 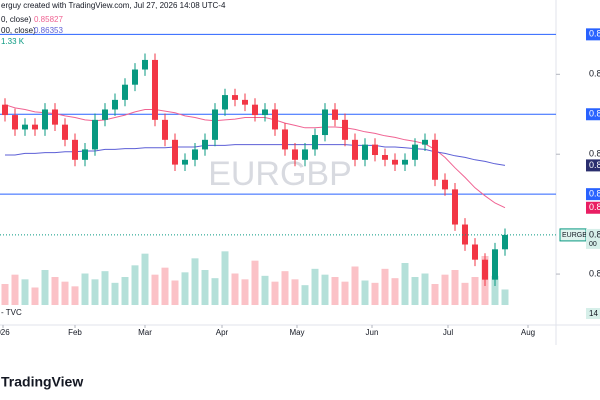 What do you see at coordinates (528, 332) in the screenshot?
I see `x-tick-label: Aug` at bounding box center [528, 332].